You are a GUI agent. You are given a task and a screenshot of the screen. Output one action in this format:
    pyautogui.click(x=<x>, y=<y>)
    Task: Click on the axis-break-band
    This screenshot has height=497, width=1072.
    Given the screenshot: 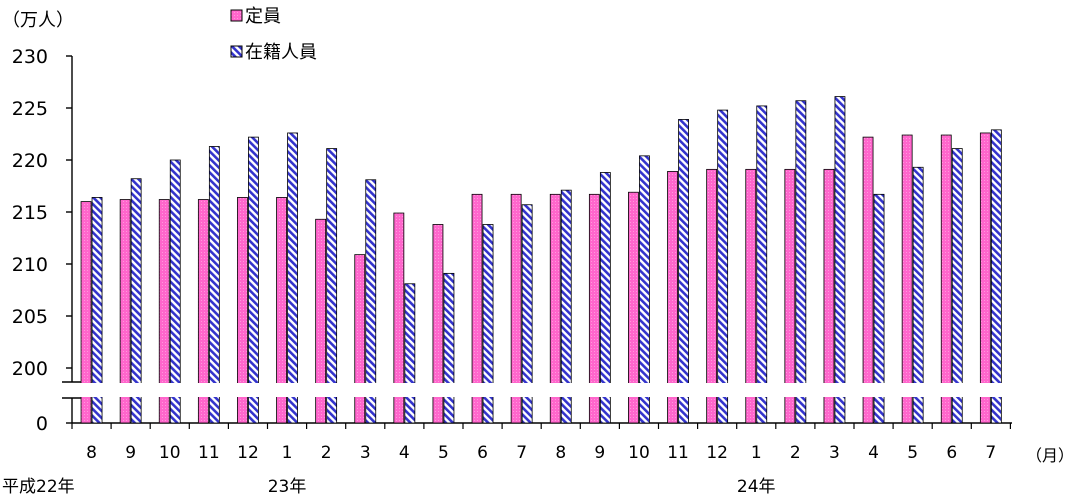 What is the action you would take?
    pyautogui.click(x=546, y=390)
    